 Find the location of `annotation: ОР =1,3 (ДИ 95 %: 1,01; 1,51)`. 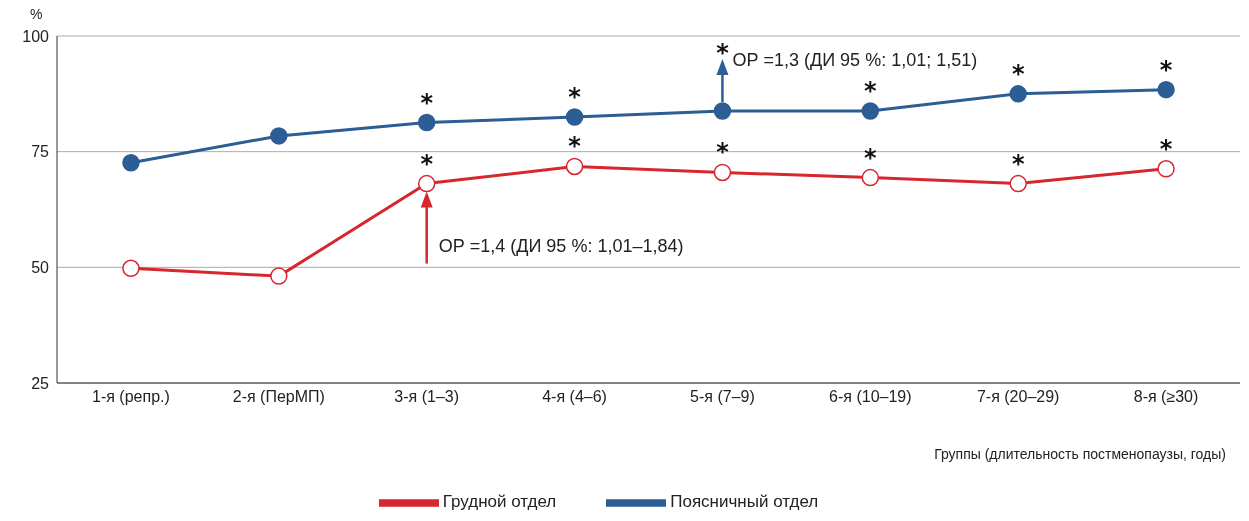

annotation: ОР =1,3 (ДИ 95 %: 1,01; 1,51) is located at coordinates (855, 59).